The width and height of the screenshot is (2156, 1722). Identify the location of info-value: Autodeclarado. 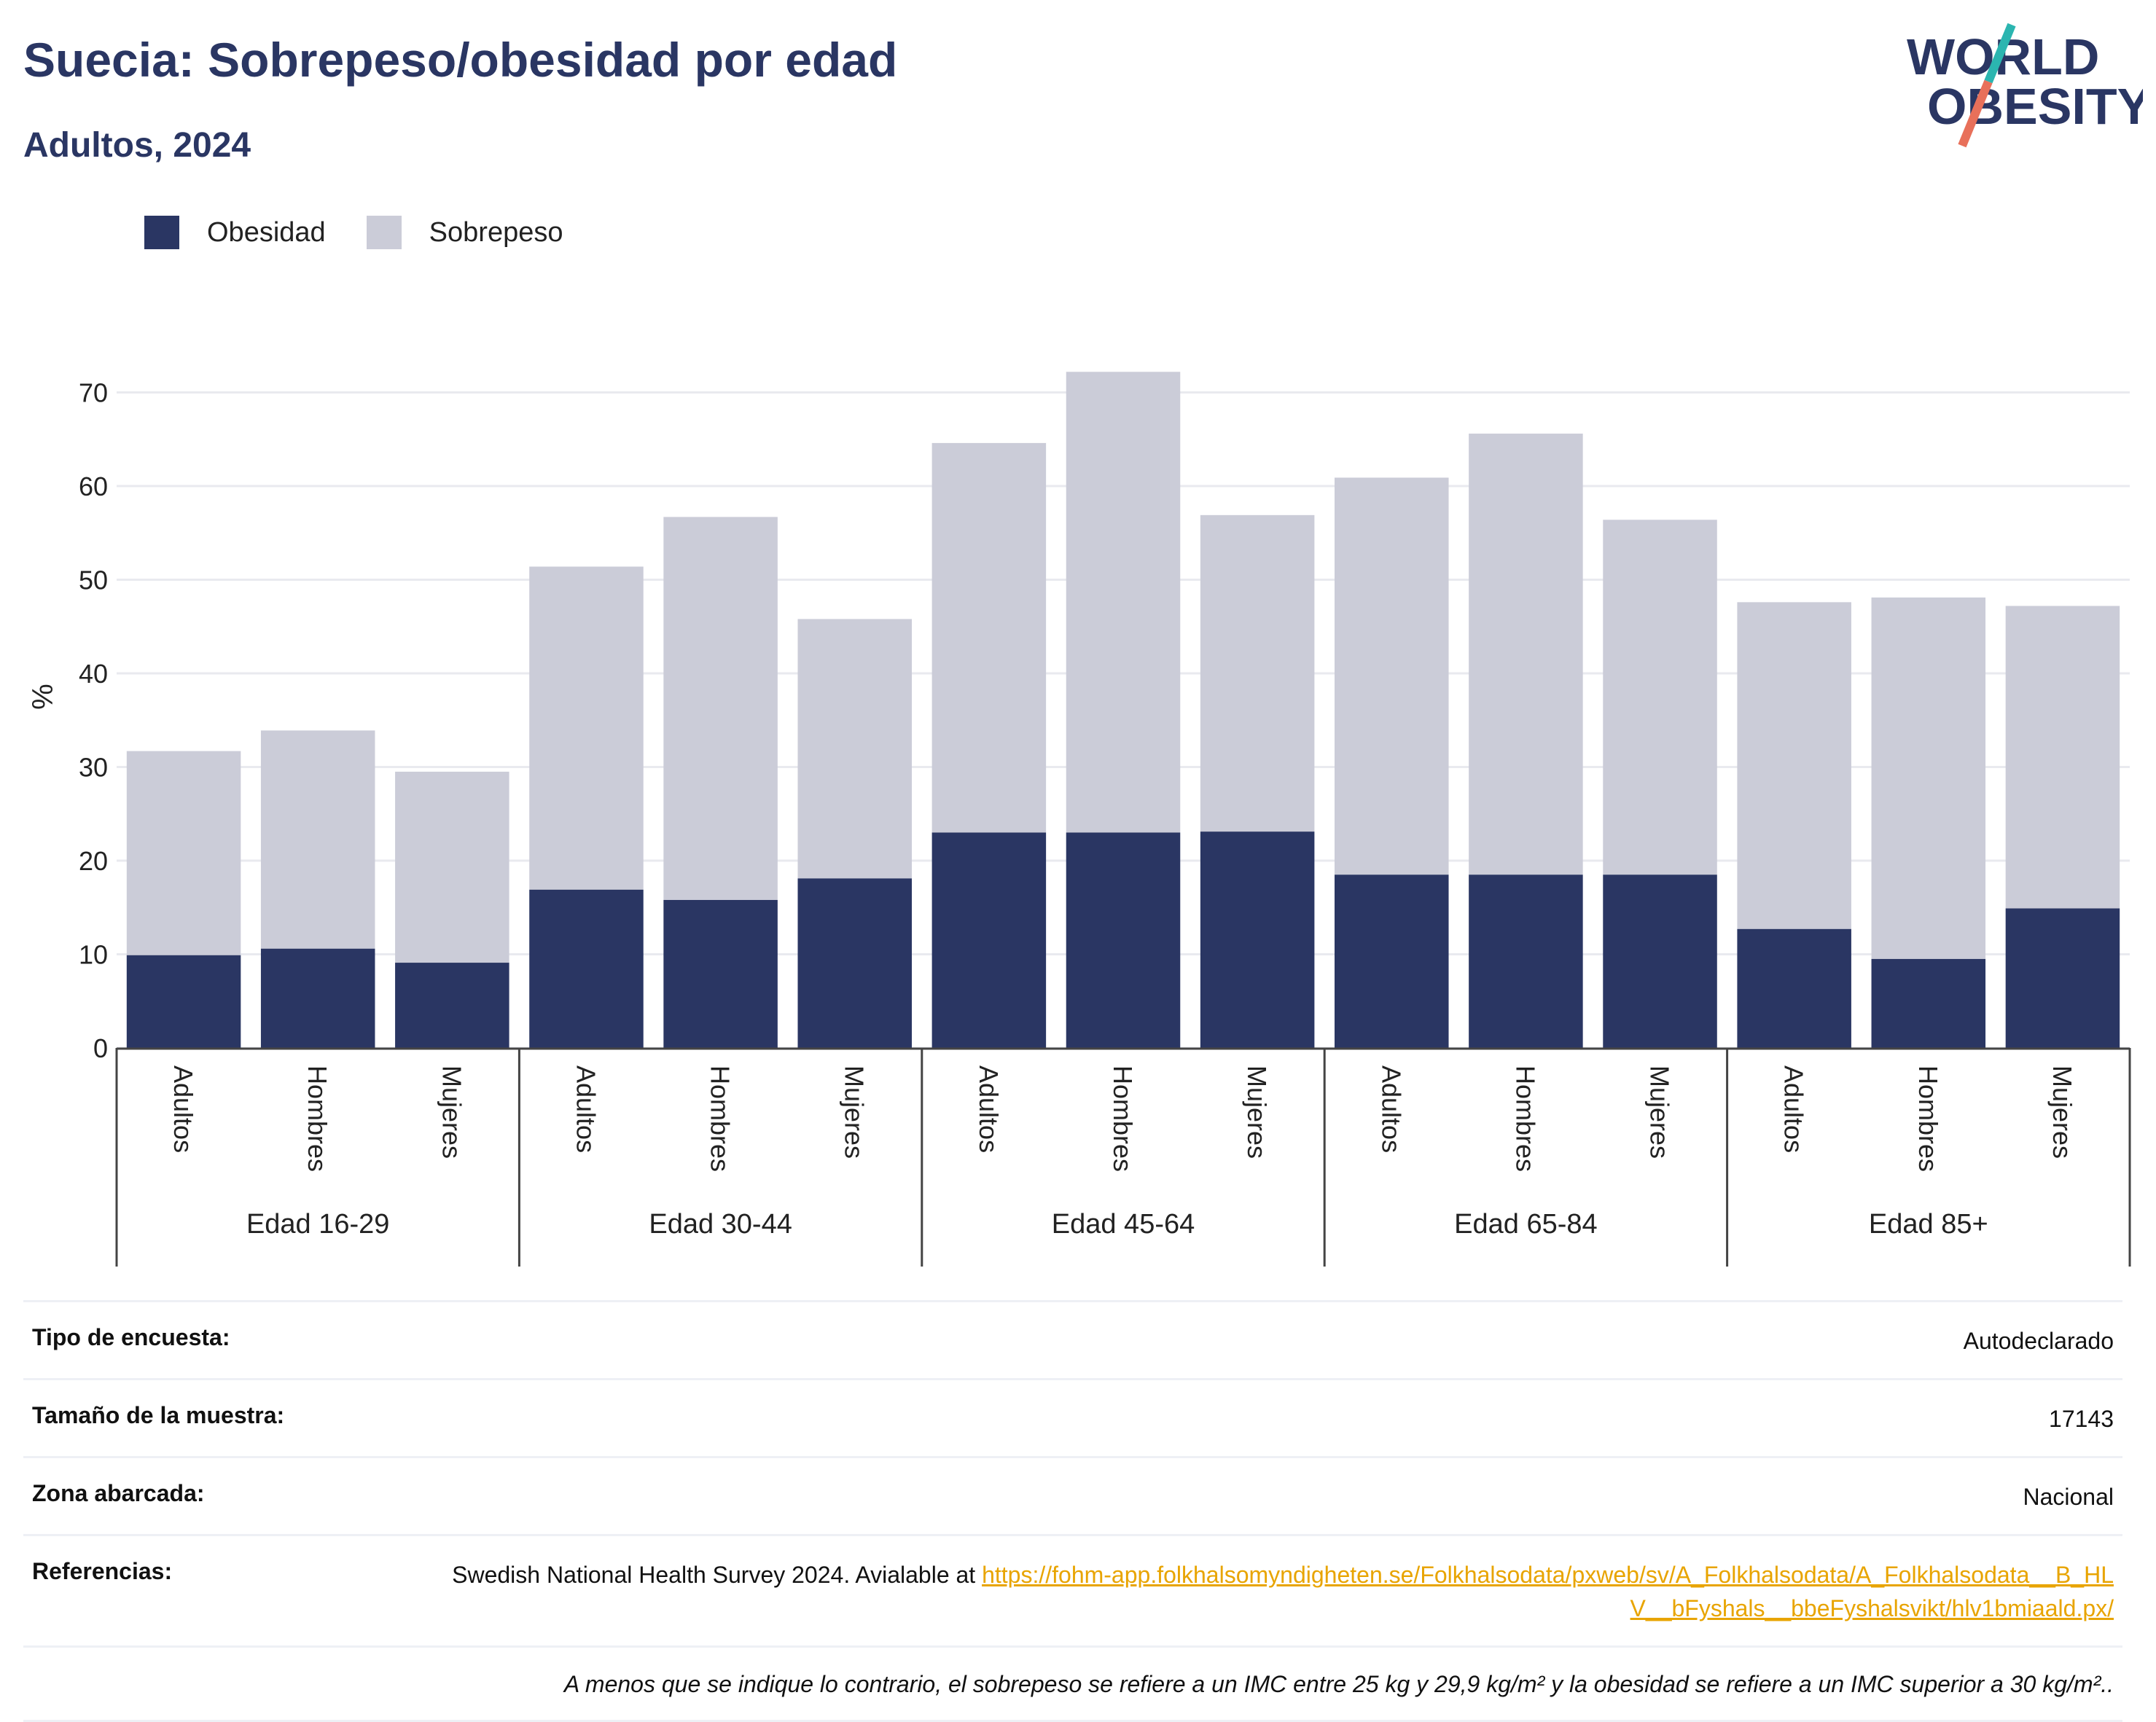
(2039, 1341).